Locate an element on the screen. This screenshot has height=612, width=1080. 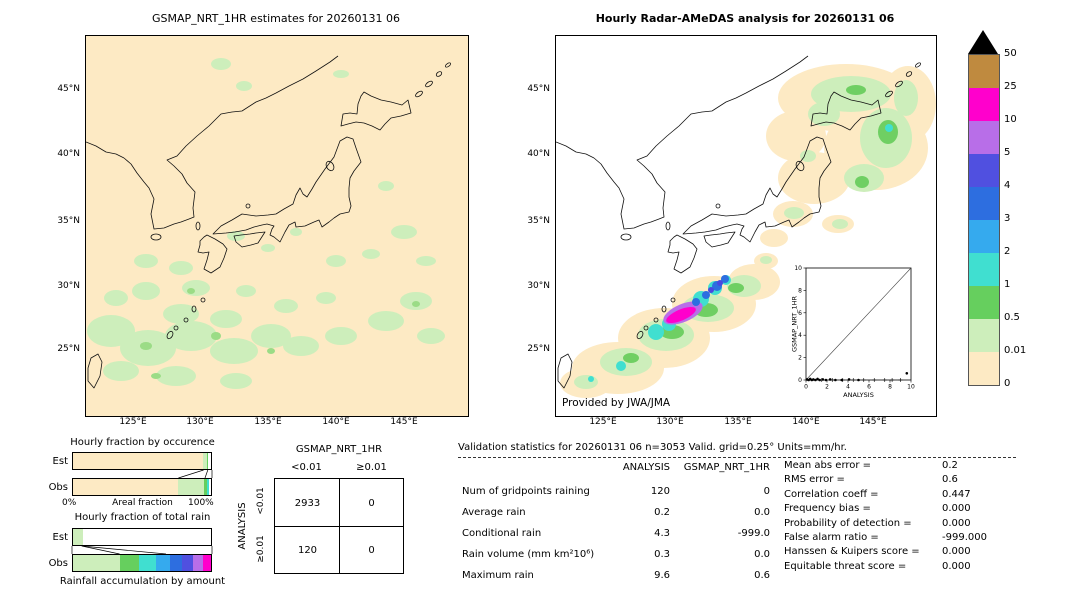
credit-text: Provided by JWA/JMA is located at coordinates (616, 403).